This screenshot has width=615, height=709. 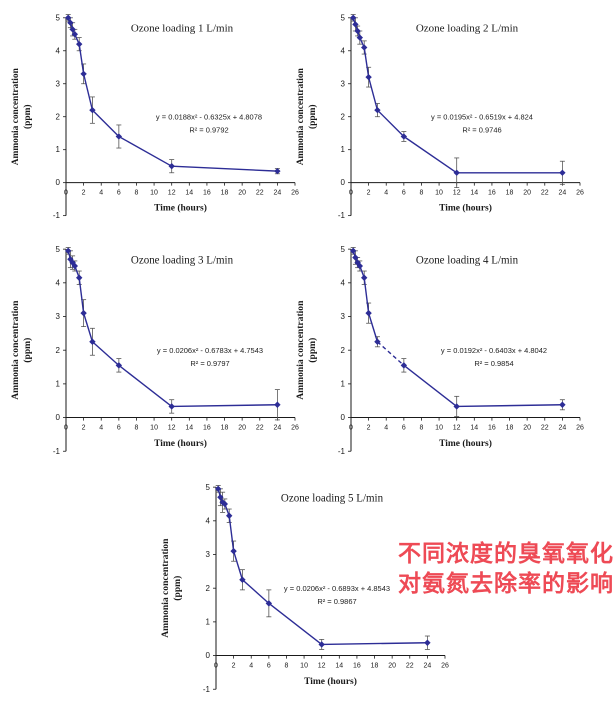 I want to click on fit-equation: y = 0.0195x² - 0.6519x + 4.824, so click(x=482, y=117).